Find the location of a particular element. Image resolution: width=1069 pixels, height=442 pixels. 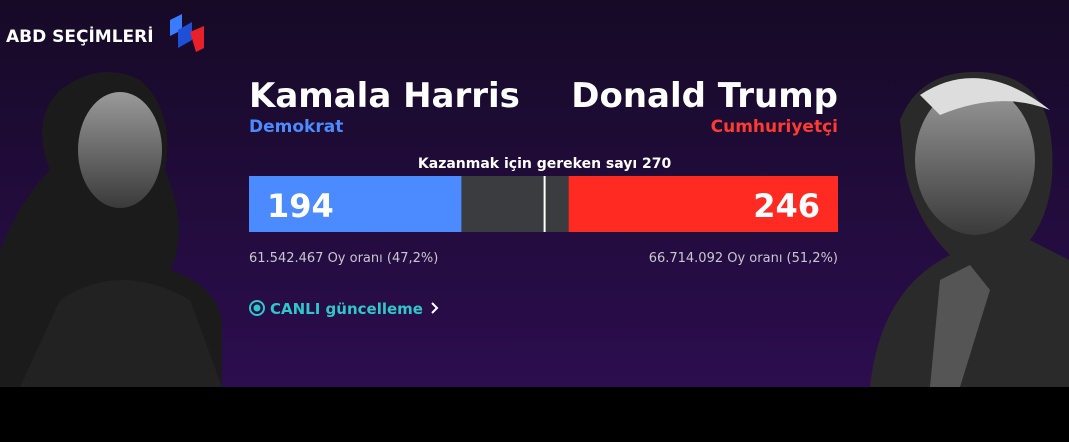

live-link: CANLI güncelleme is located at coordinates (344, 309).